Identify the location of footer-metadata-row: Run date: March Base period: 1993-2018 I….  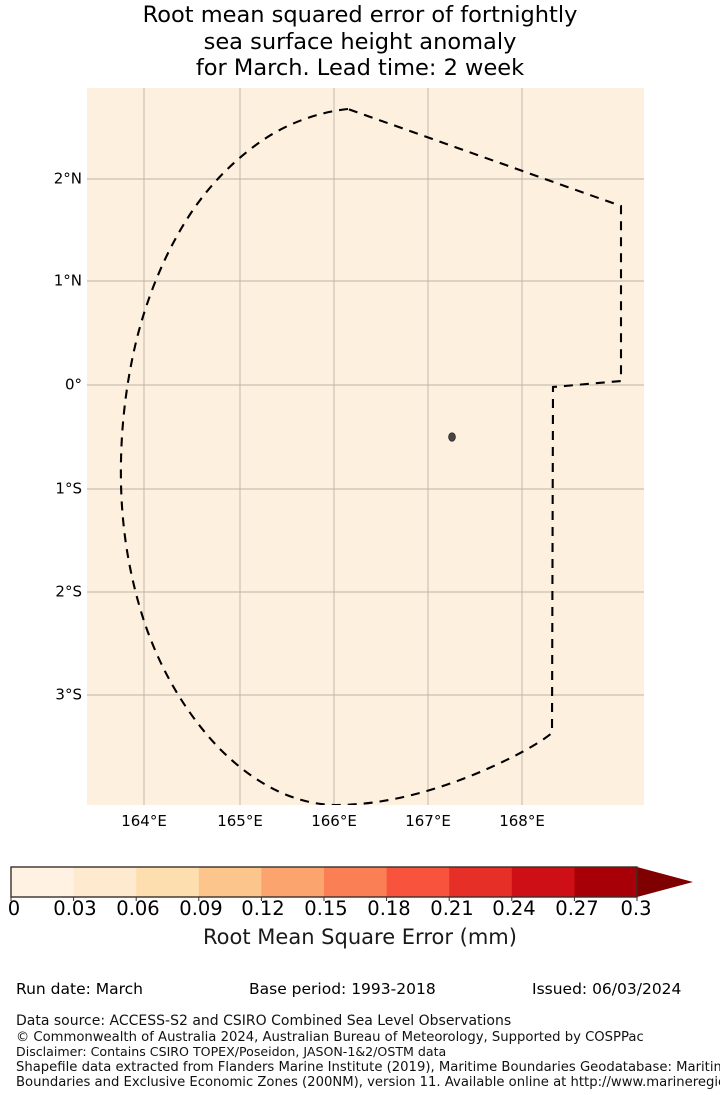
(360, 991).